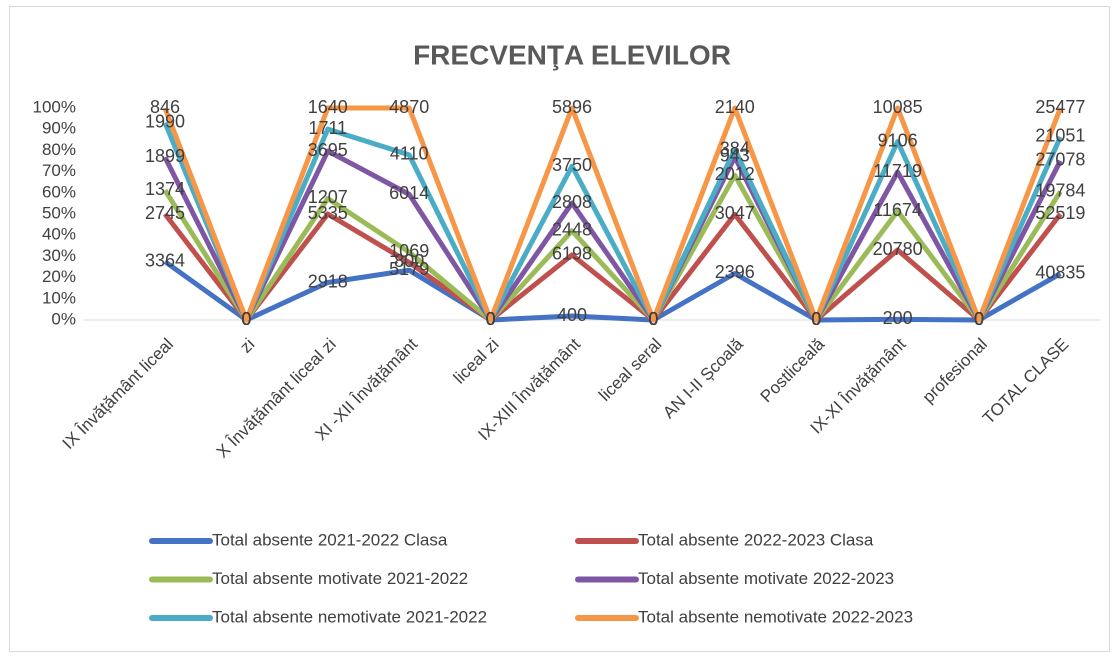 This screenshot has height=657, width=1119. I want to click on data-label: 11674, so click(897, 210).